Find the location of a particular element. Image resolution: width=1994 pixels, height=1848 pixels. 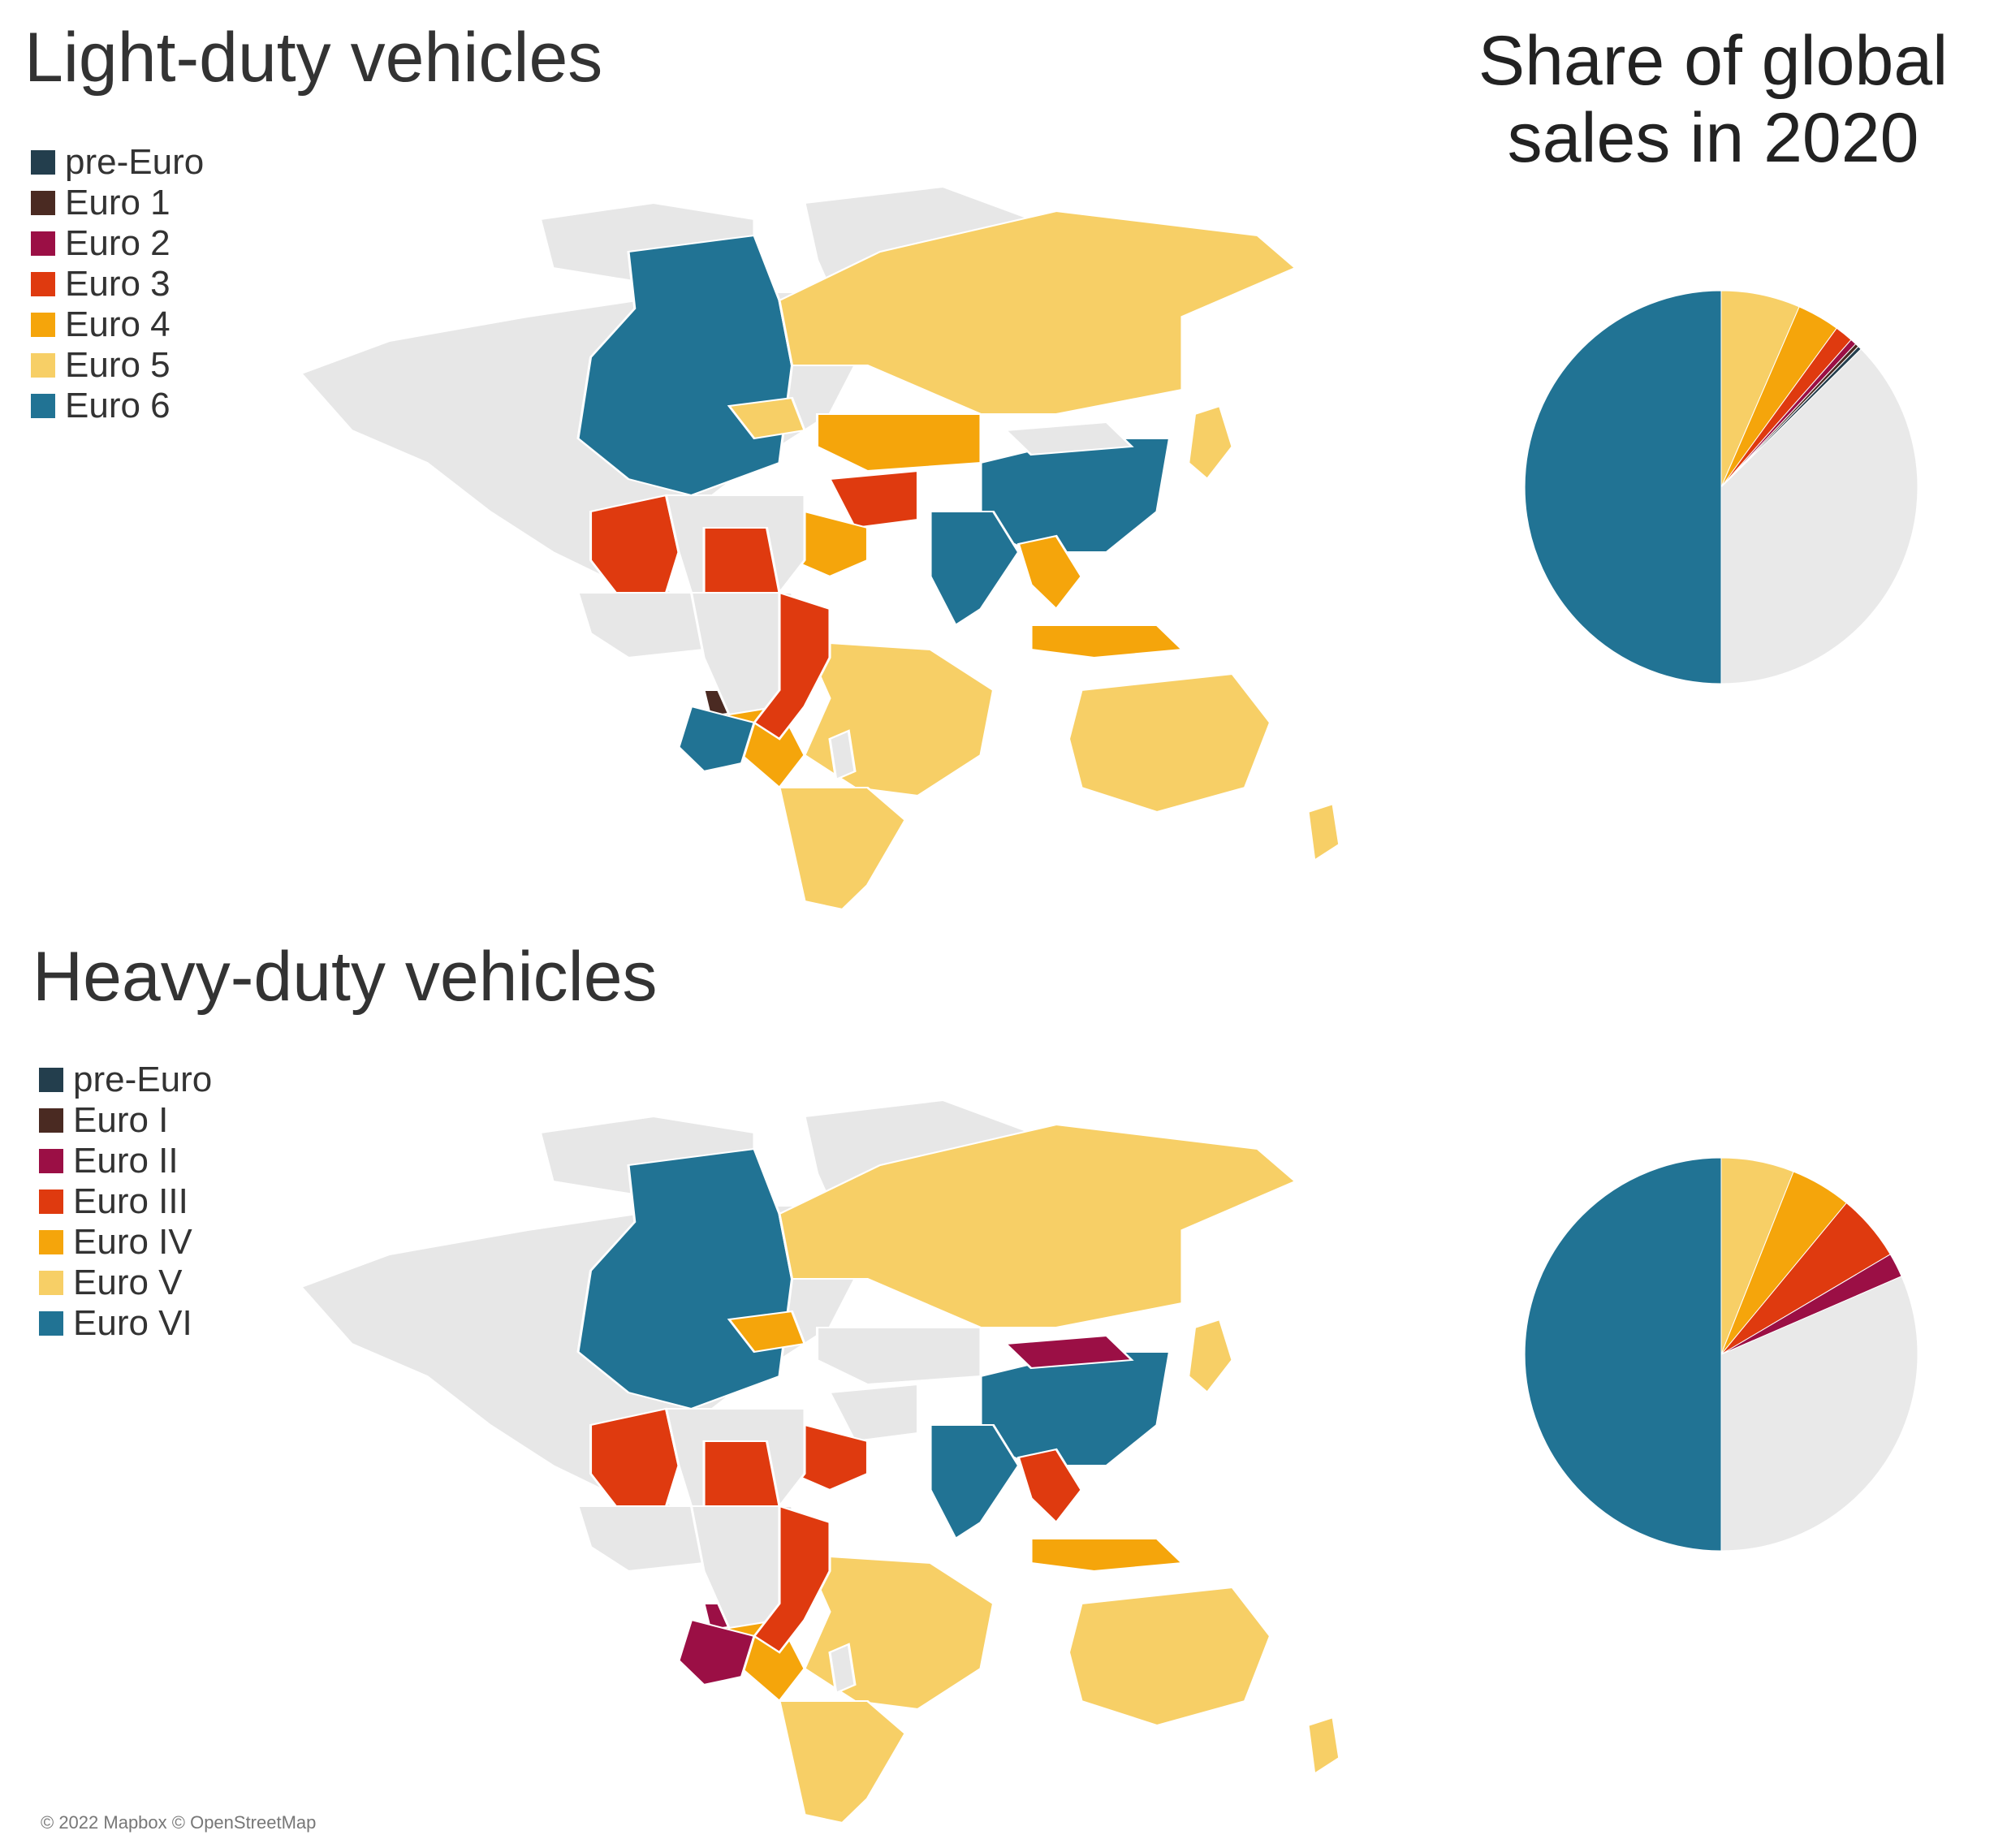

legend-label: Euro II is located at coordinates (126, 1161).